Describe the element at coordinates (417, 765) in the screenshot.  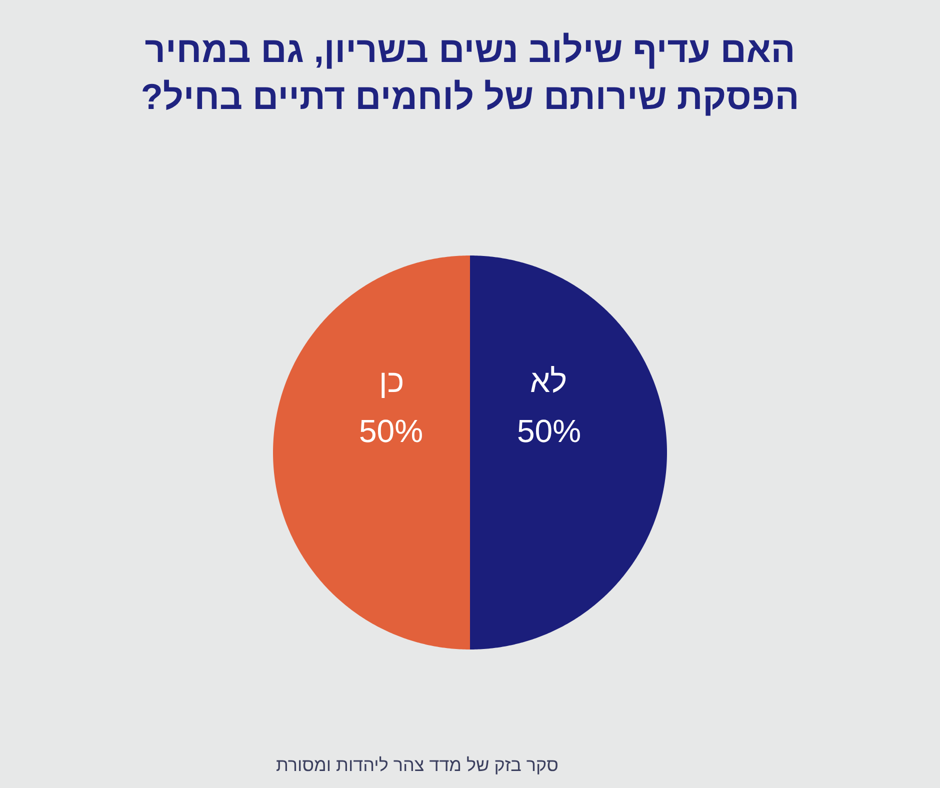
I see `text: סקר בזק של מדד צהר ליהדות ומסורת` at that location.